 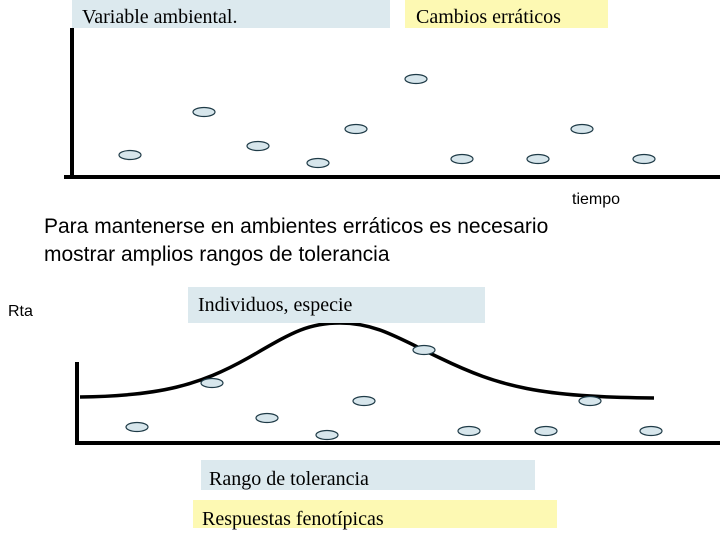 I want to click on caption-line-2: mostrar amplios rangos de tolerancia, so click(x=217, y=254).